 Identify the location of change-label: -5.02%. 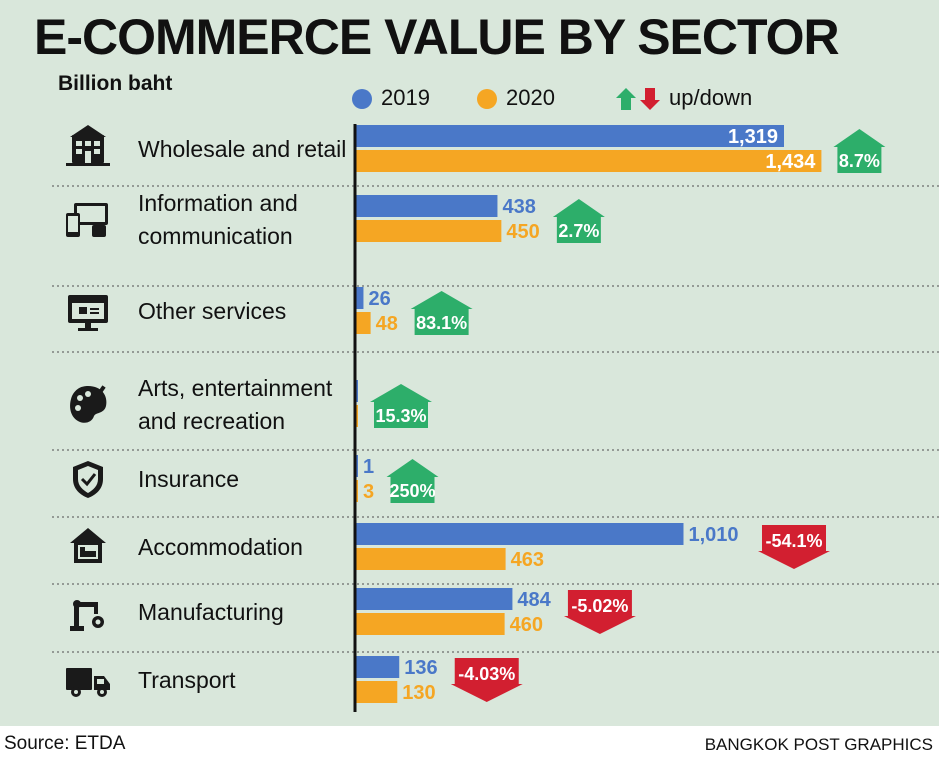
(599, 606).